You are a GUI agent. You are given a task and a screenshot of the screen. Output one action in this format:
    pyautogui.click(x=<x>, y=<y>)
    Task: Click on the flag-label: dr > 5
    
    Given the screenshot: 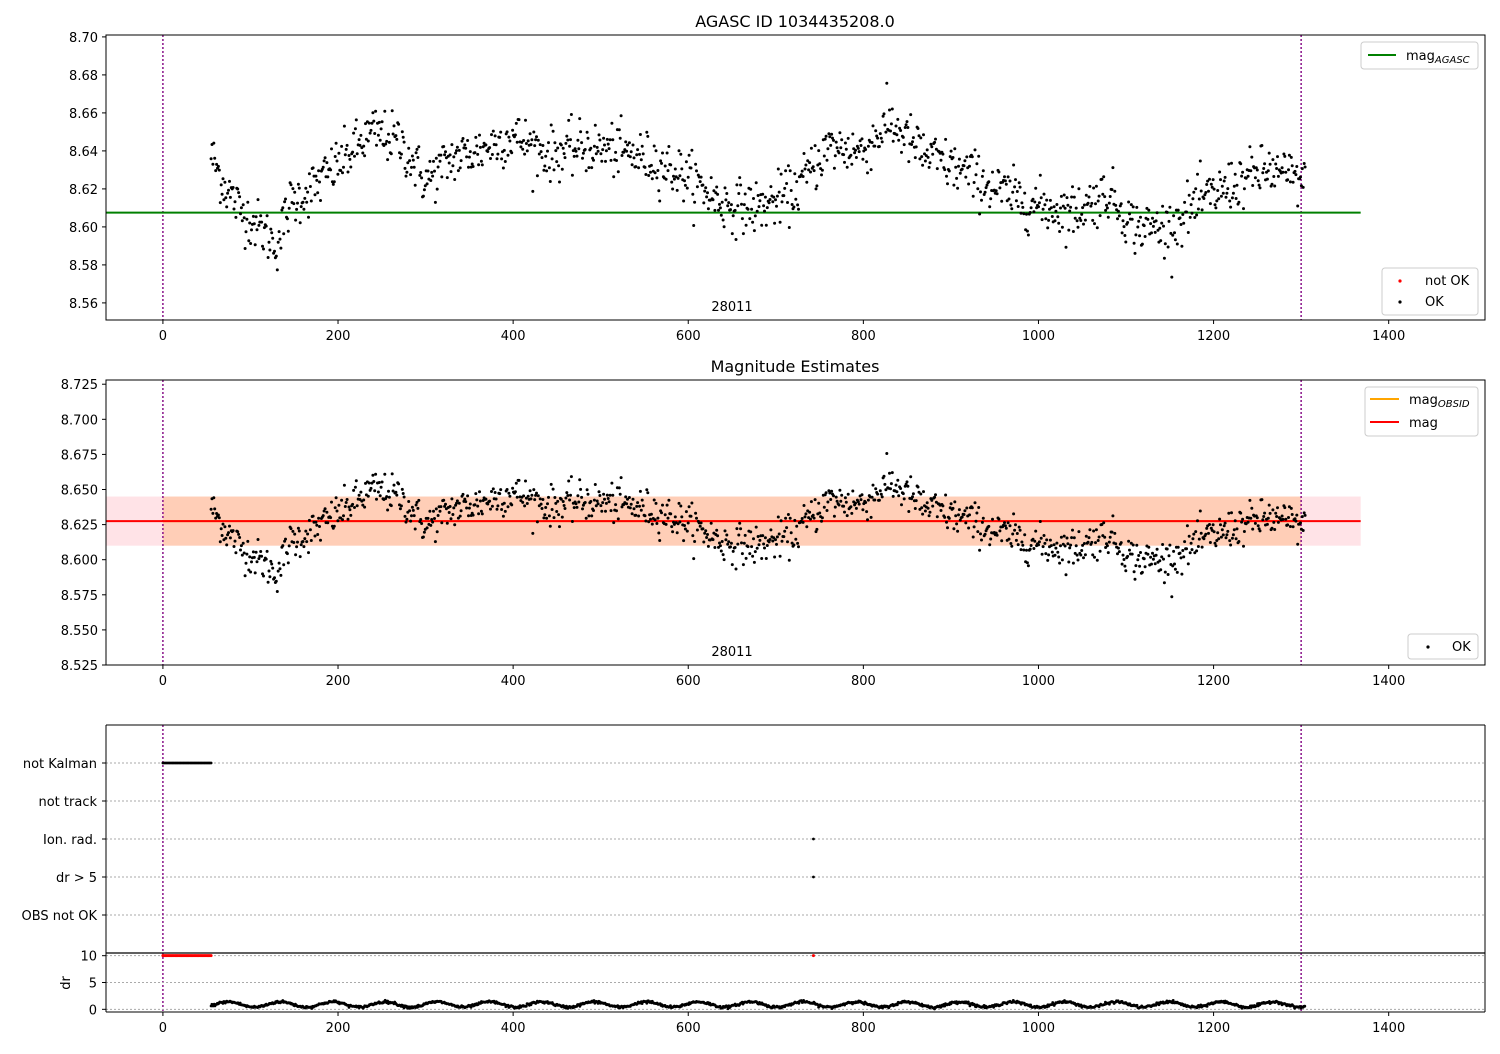 What is the action you would take?
    pyautogui.click(x=76, y=878)
    